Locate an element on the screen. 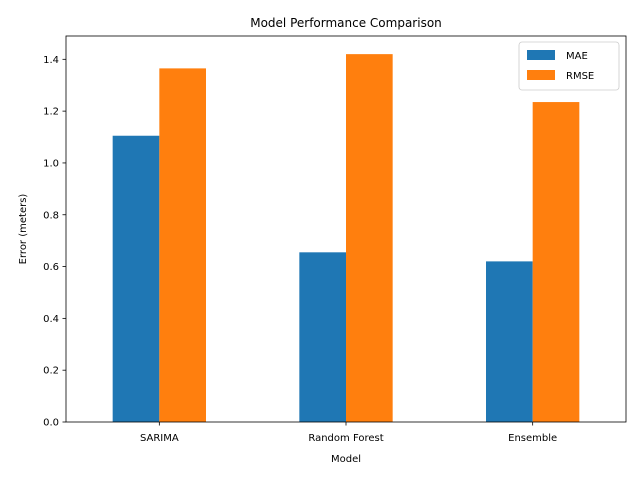 The width and height of the screenshot is (640, 480). bar-mae-ensemble is located at coordinates (509, 341).